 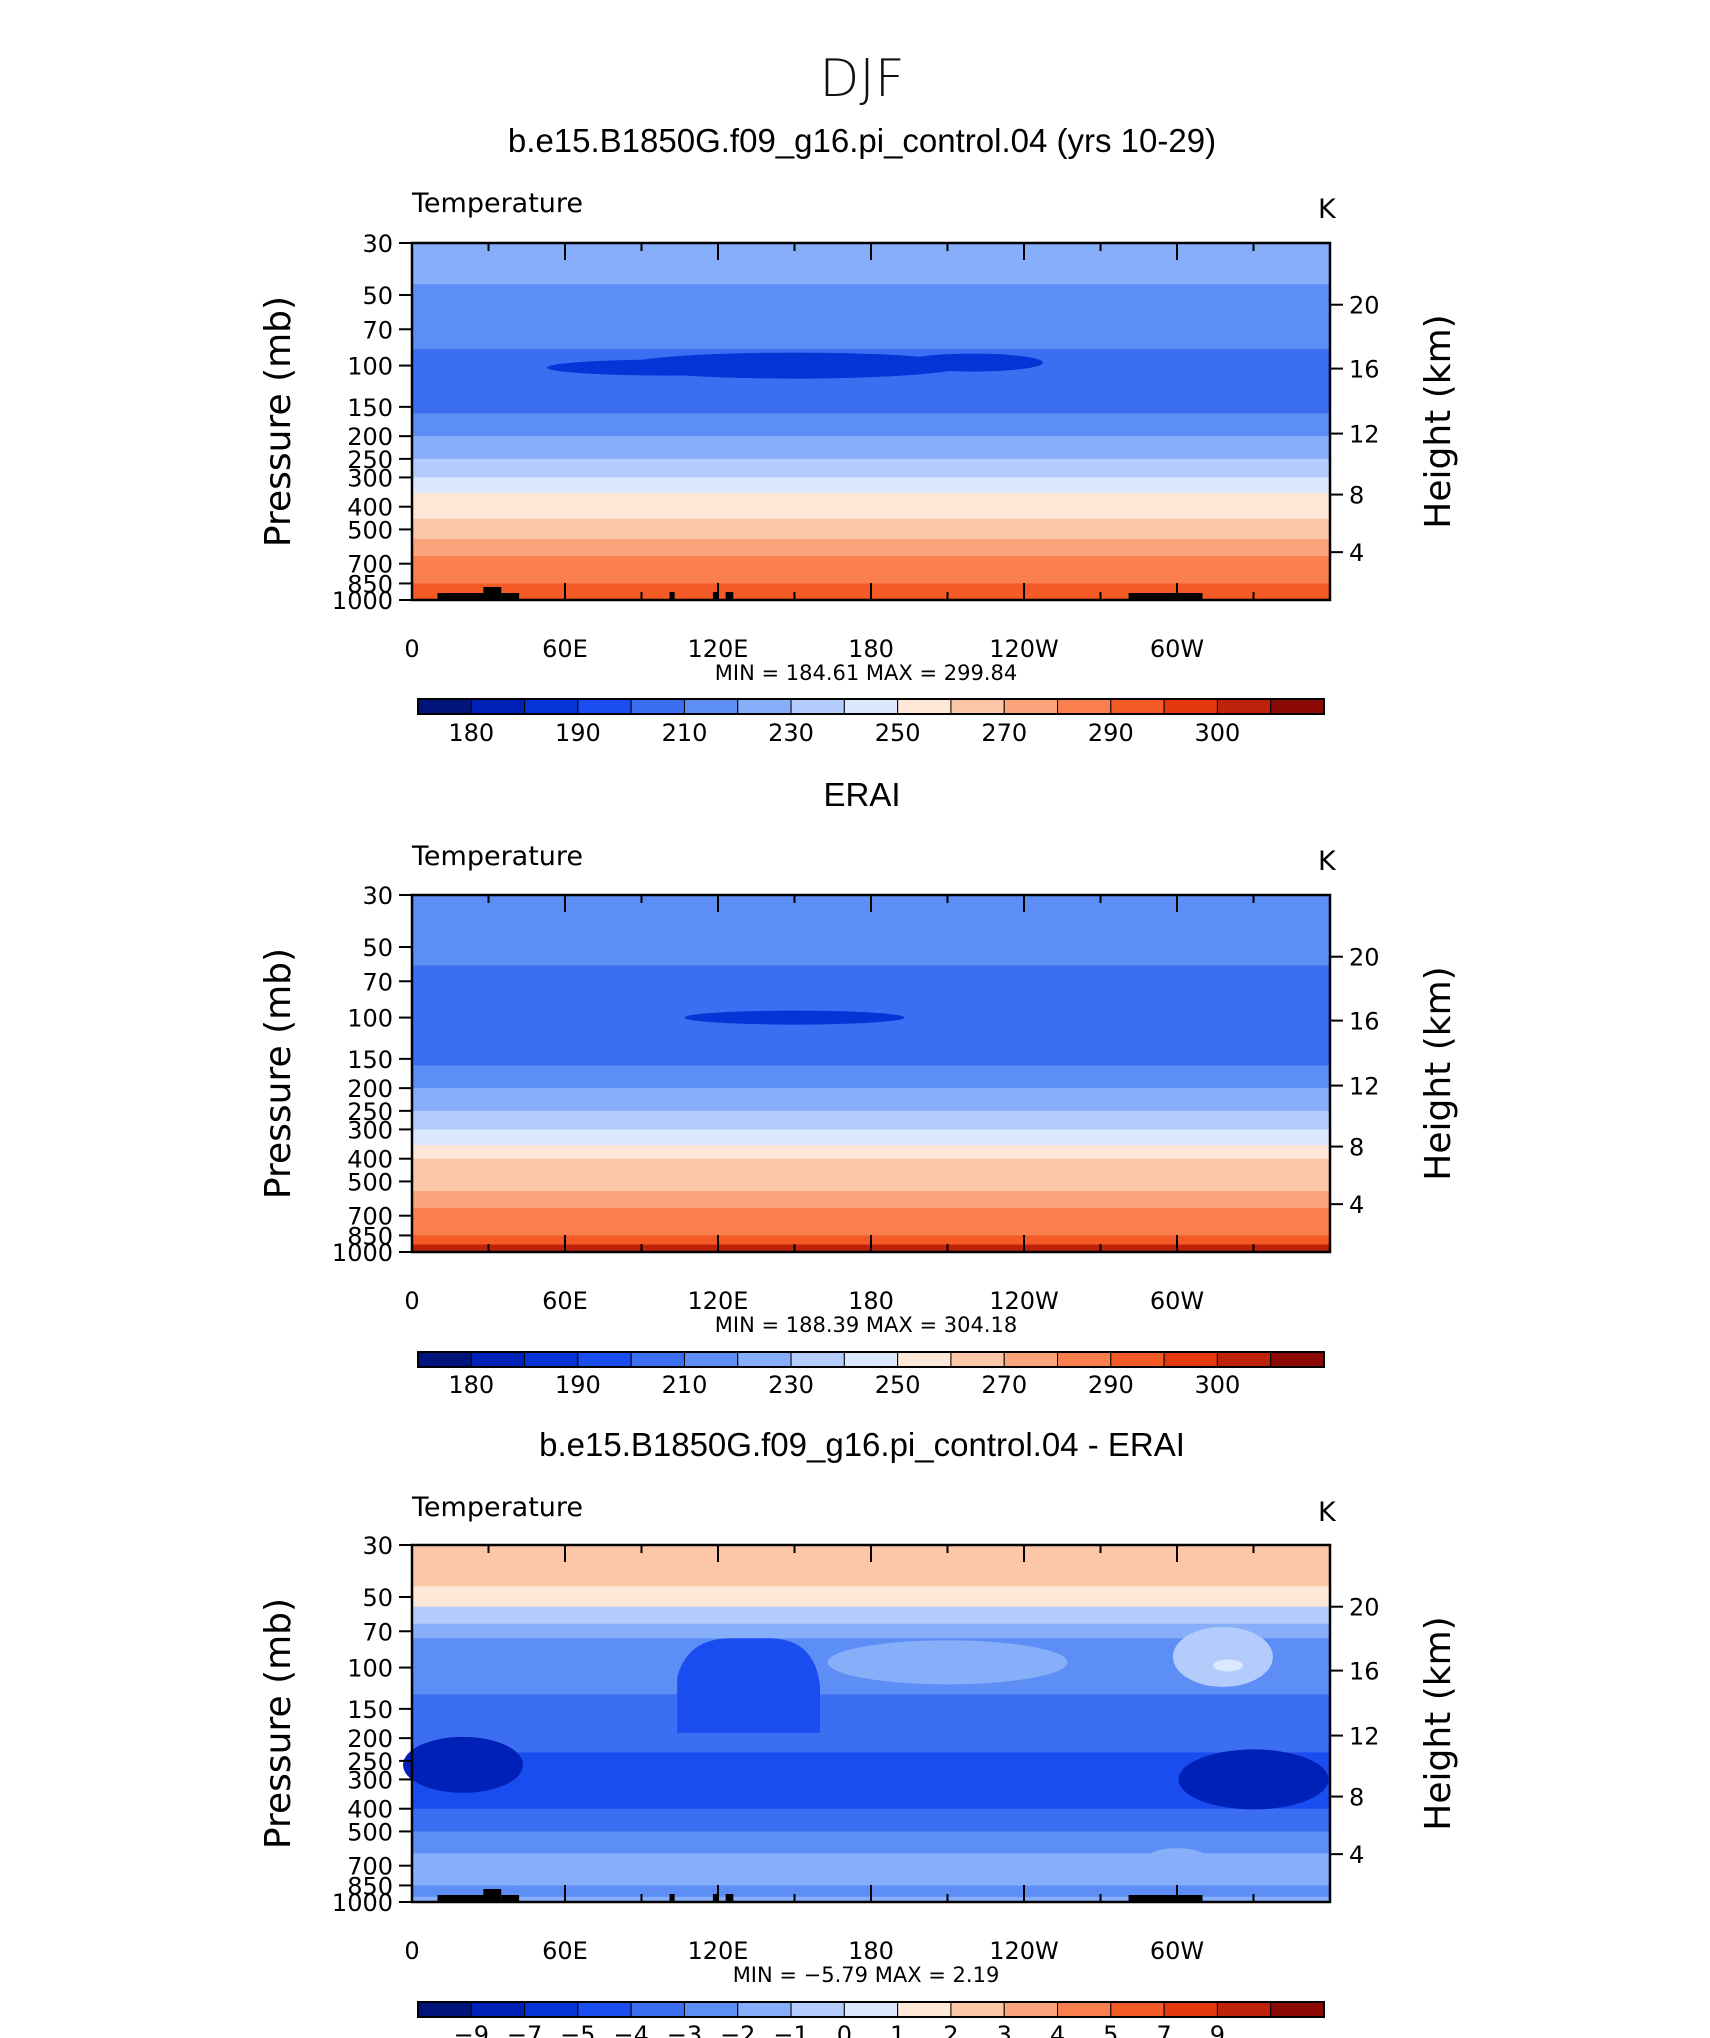 What do you see at coordinates (370, 1762) in the screenshot?
I see `y-tick-label: 250` at bounding box center [370, 1762].